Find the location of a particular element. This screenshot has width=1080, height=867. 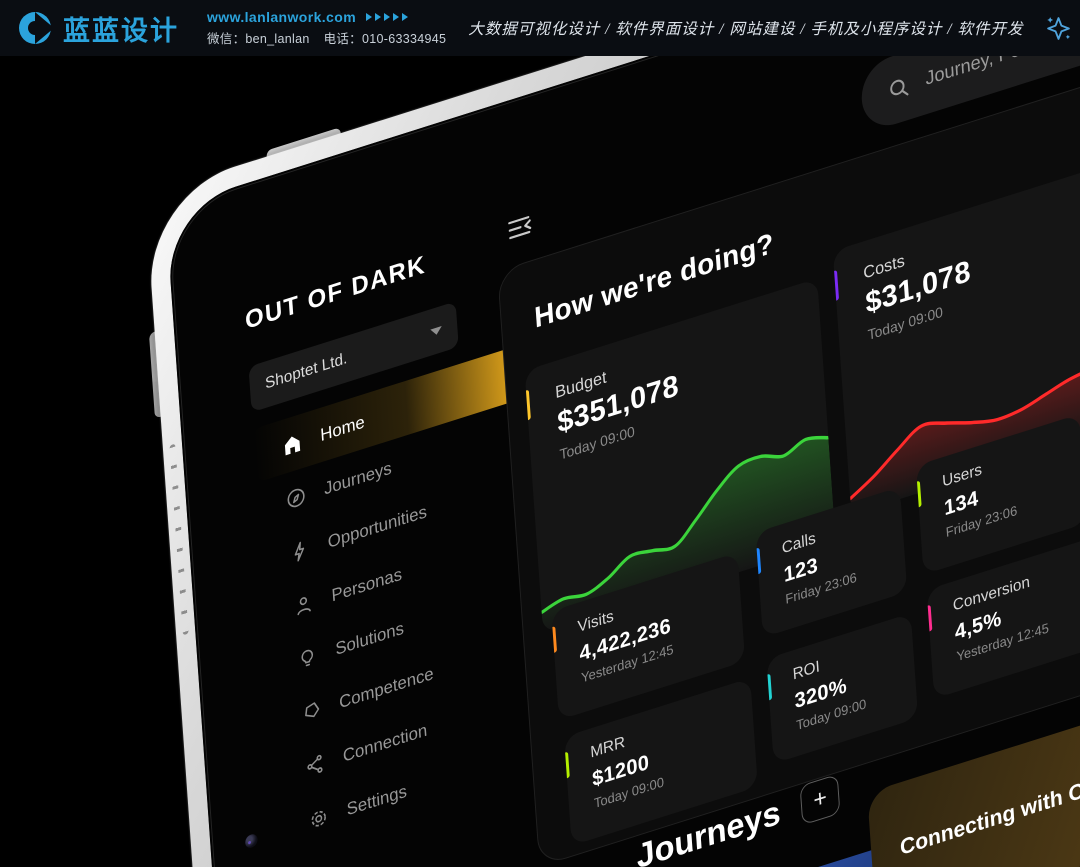

compass-icon is located at coordinates (296, 497).